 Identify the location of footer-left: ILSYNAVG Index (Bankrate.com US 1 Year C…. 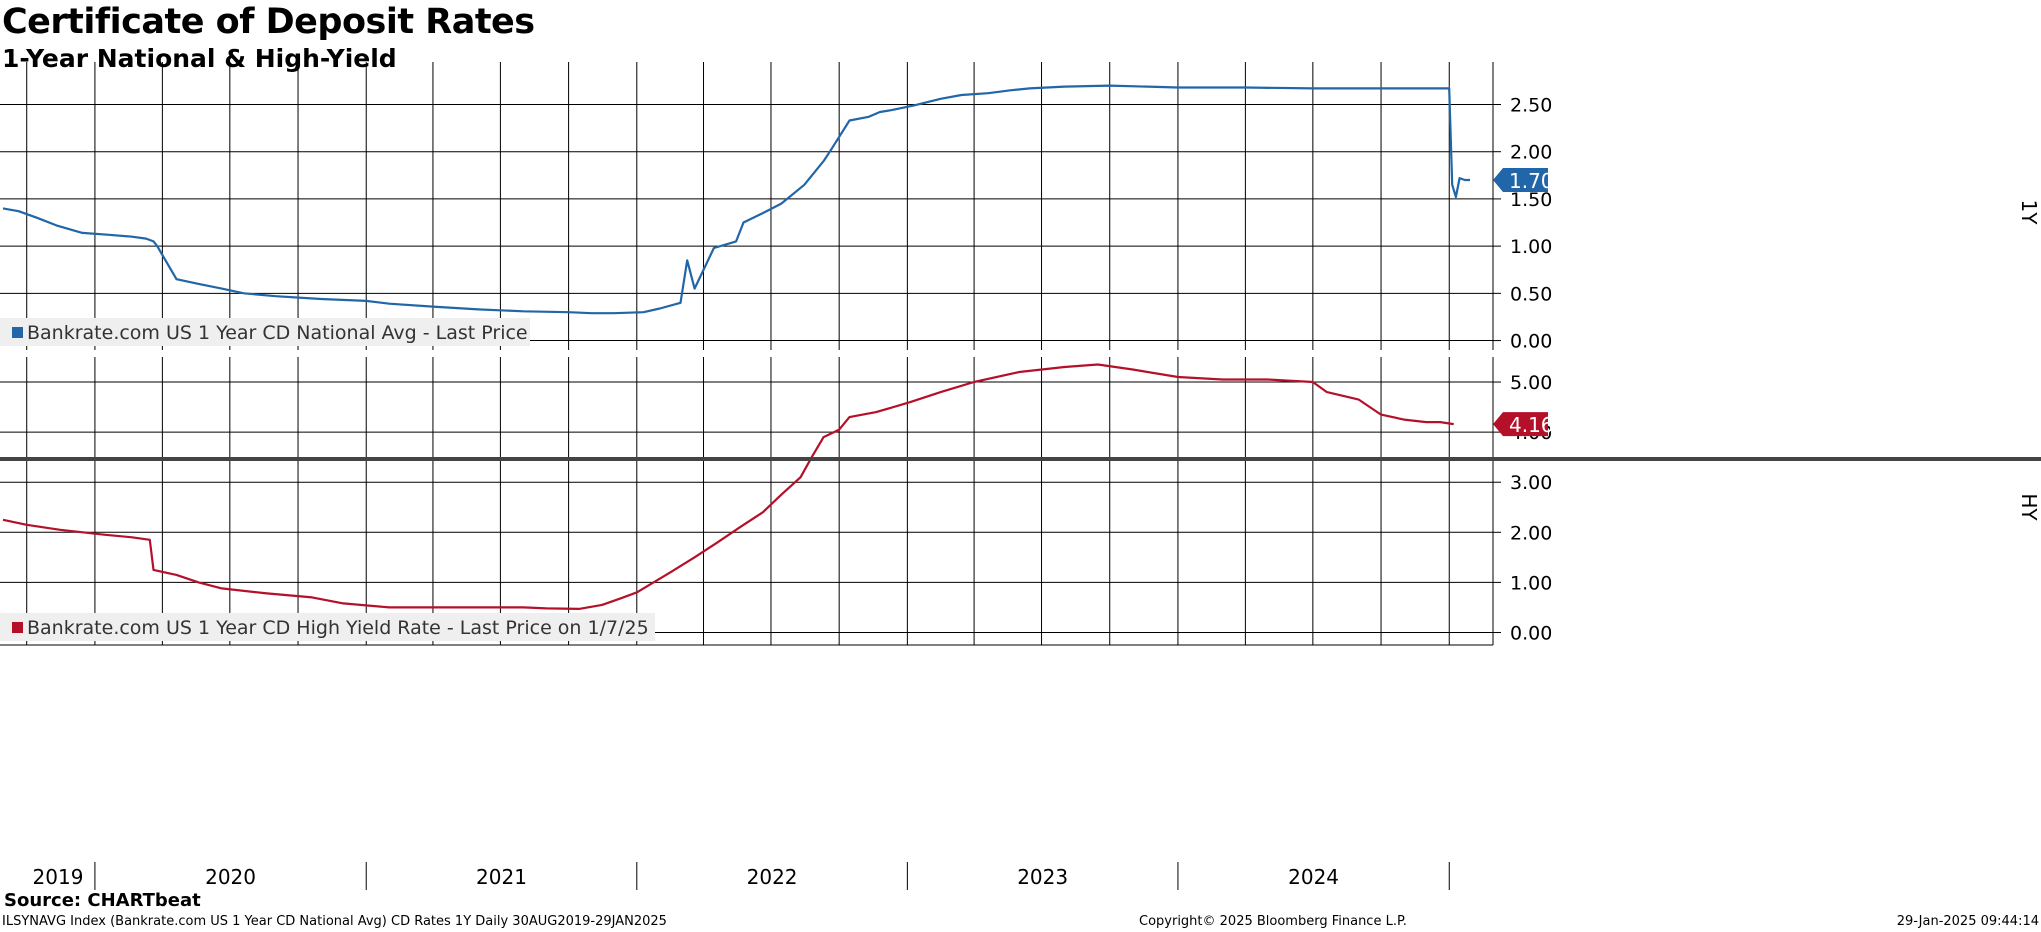
(334, 921).